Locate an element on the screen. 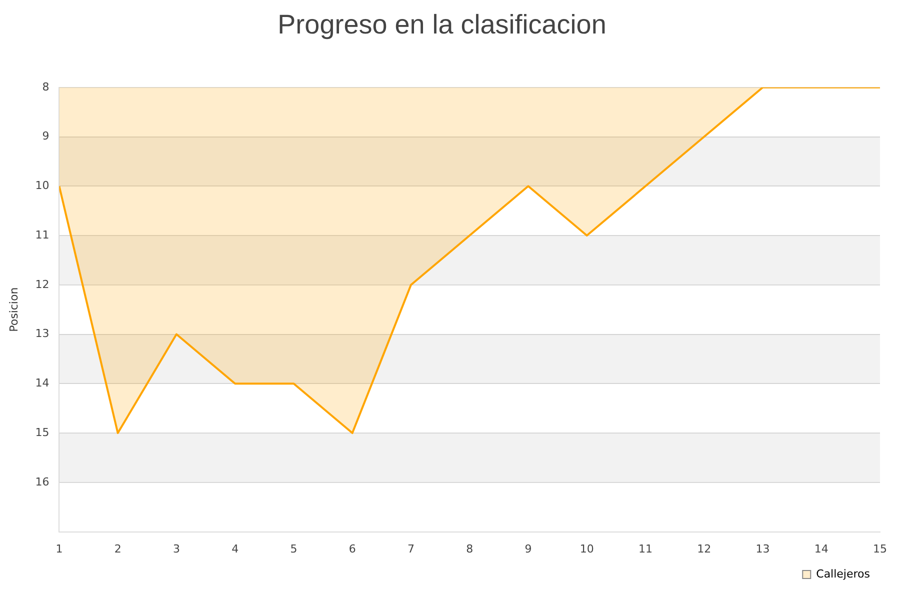 The image size is (900, 600). legend-label: Callejeros is located at coordinates (843, 573).